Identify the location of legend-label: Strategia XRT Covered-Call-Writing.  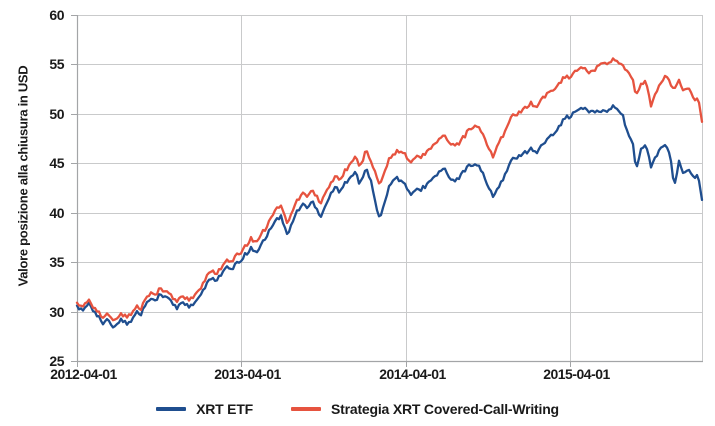
(445, 409).